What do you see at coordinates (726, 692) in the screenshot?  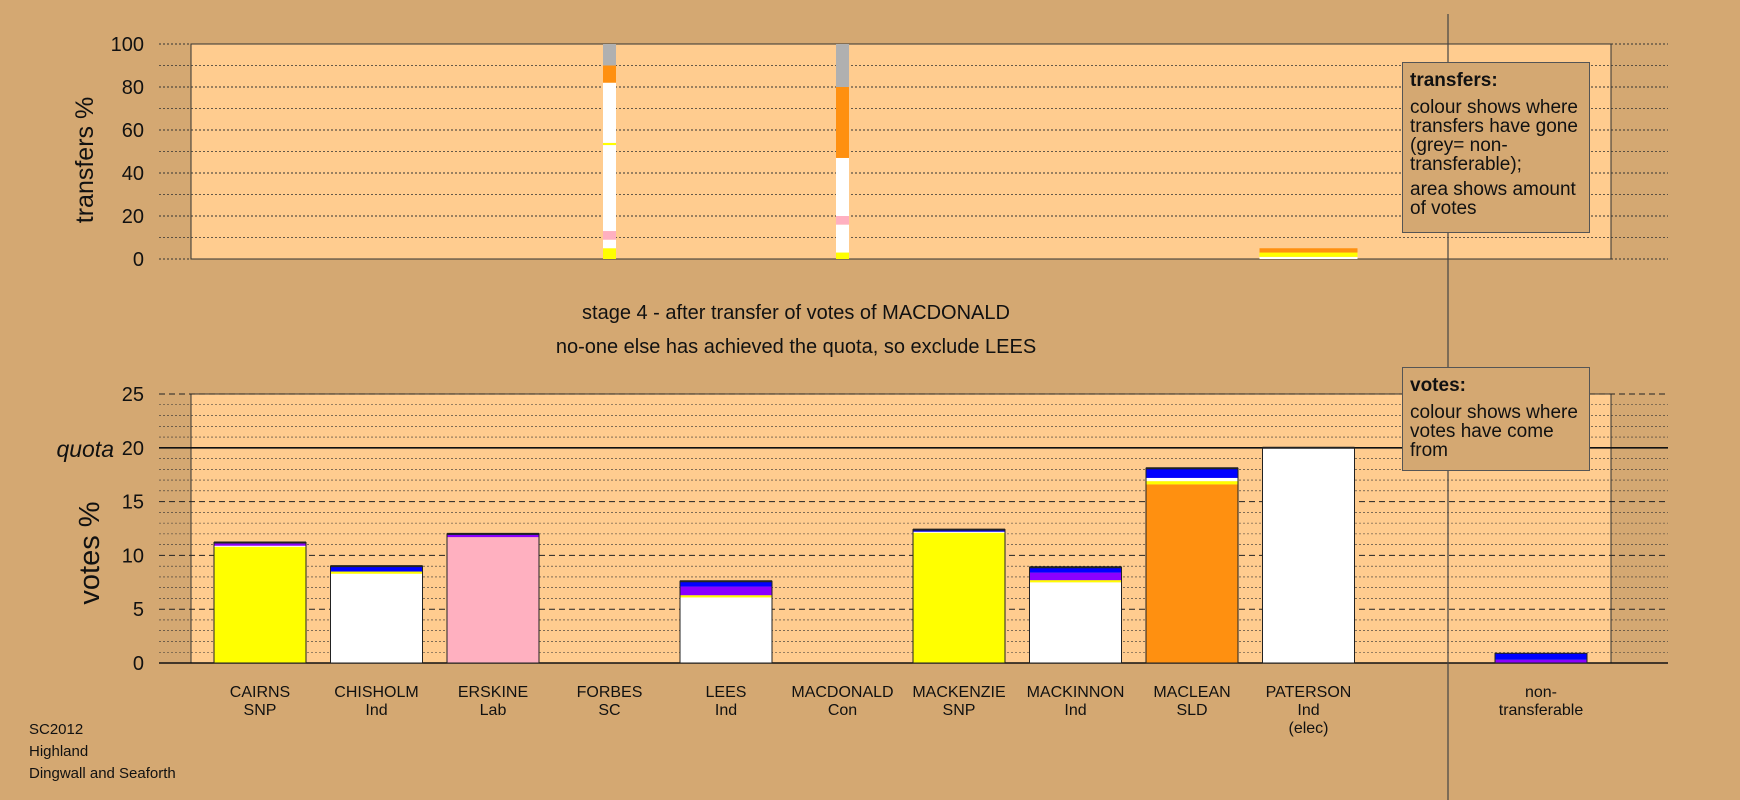 I see `category-label-name: LEES` at bounding box center [726, 692].